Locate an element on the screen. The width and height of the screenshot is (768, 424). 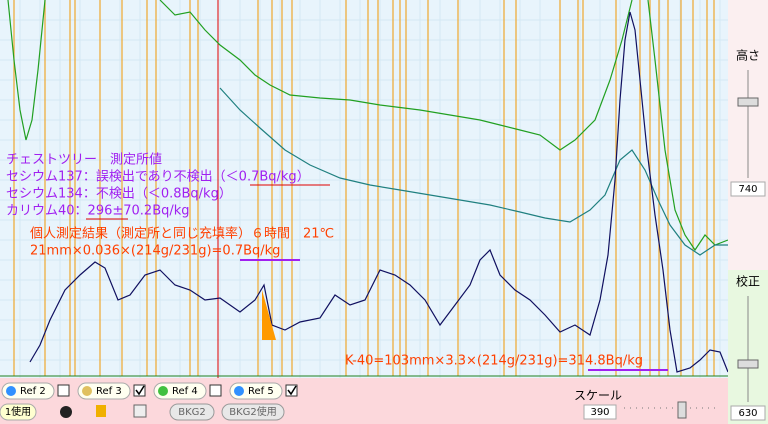
height-value: 740 is located at coordinates (747, 189).